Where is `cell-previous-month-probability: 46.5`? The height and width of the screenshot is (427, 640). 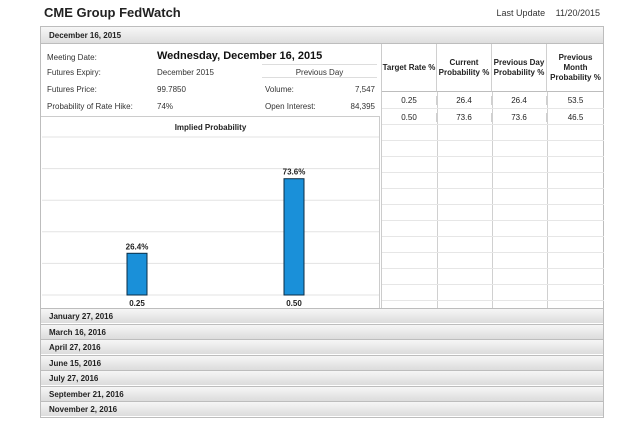 cell-previous-month-probability: 46.5 is located at coordinates (575, 117).